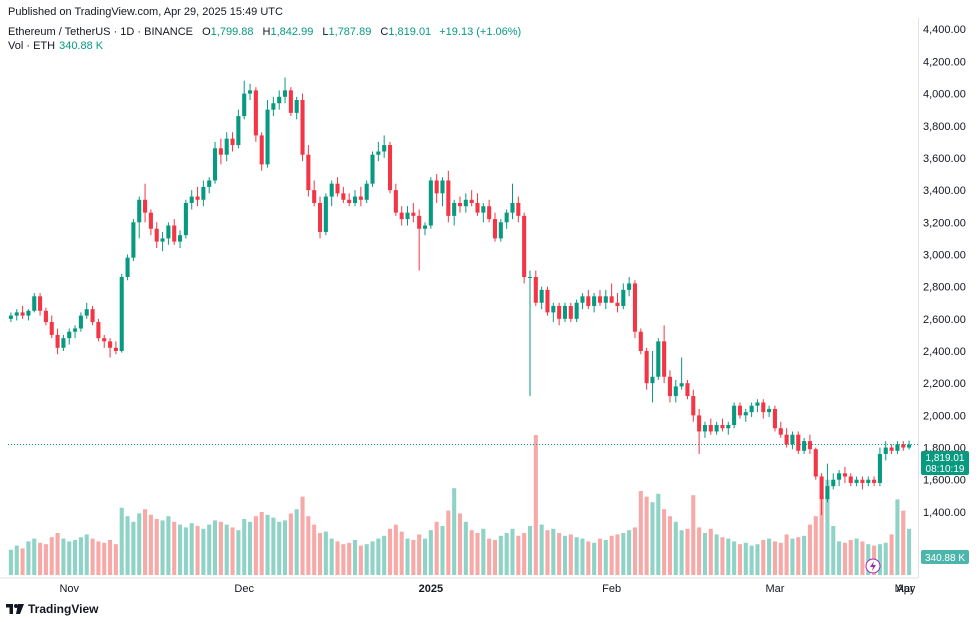 This screenshot has width=980, height=622. Describe the element at coordinates (918, 298) in the screenshot. I see `price-axis-divider` at that location.